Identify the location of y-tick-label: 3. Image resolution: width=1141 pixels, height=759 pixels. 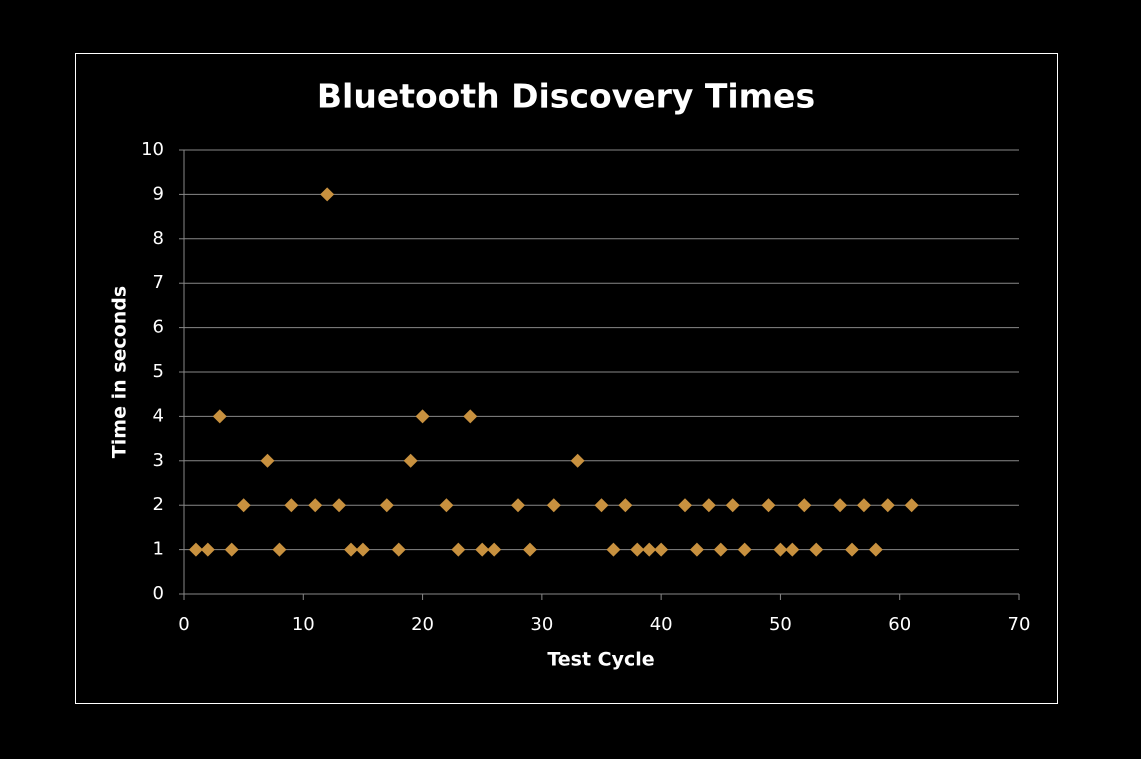
(158, 460).